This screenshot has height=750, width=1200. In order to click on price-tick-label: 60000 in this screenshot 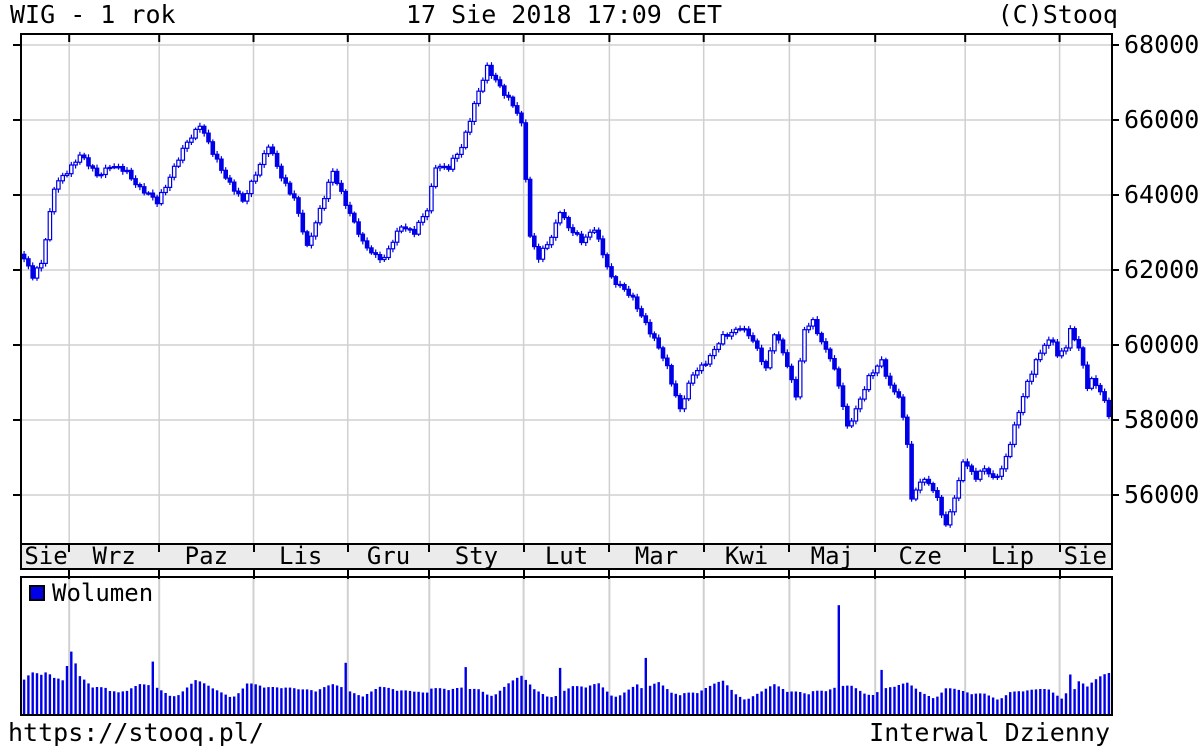, I will do `click(1162, 344)`.